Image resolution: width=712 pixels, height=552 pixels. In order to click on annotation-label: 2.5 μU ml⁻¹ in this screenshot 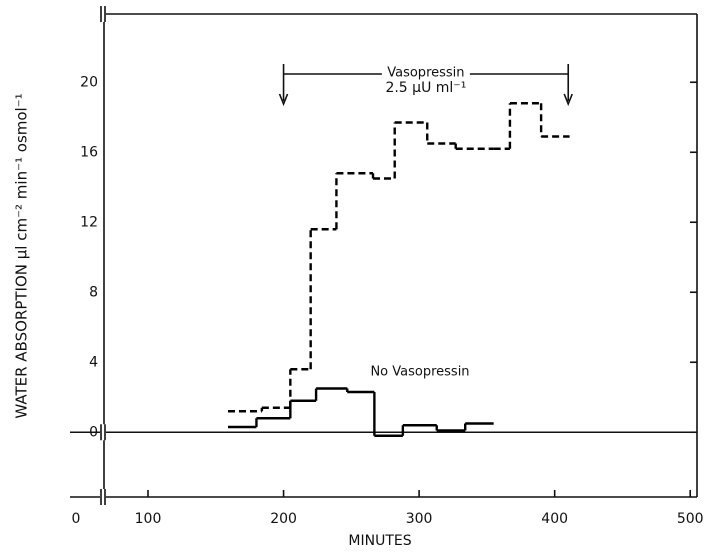, I will do `click(425, 88)`.